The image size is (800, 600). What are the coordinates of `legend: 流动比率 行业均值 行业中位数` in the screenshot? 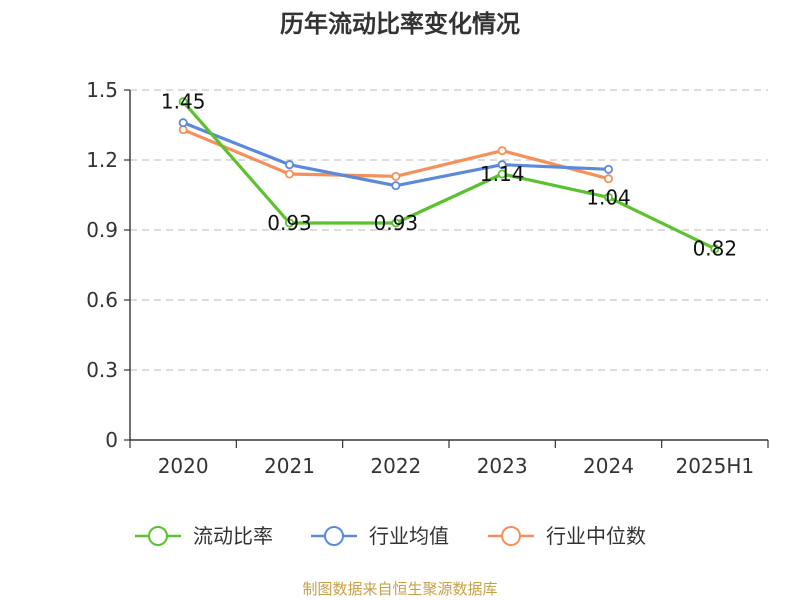 It's located at (390, 536).